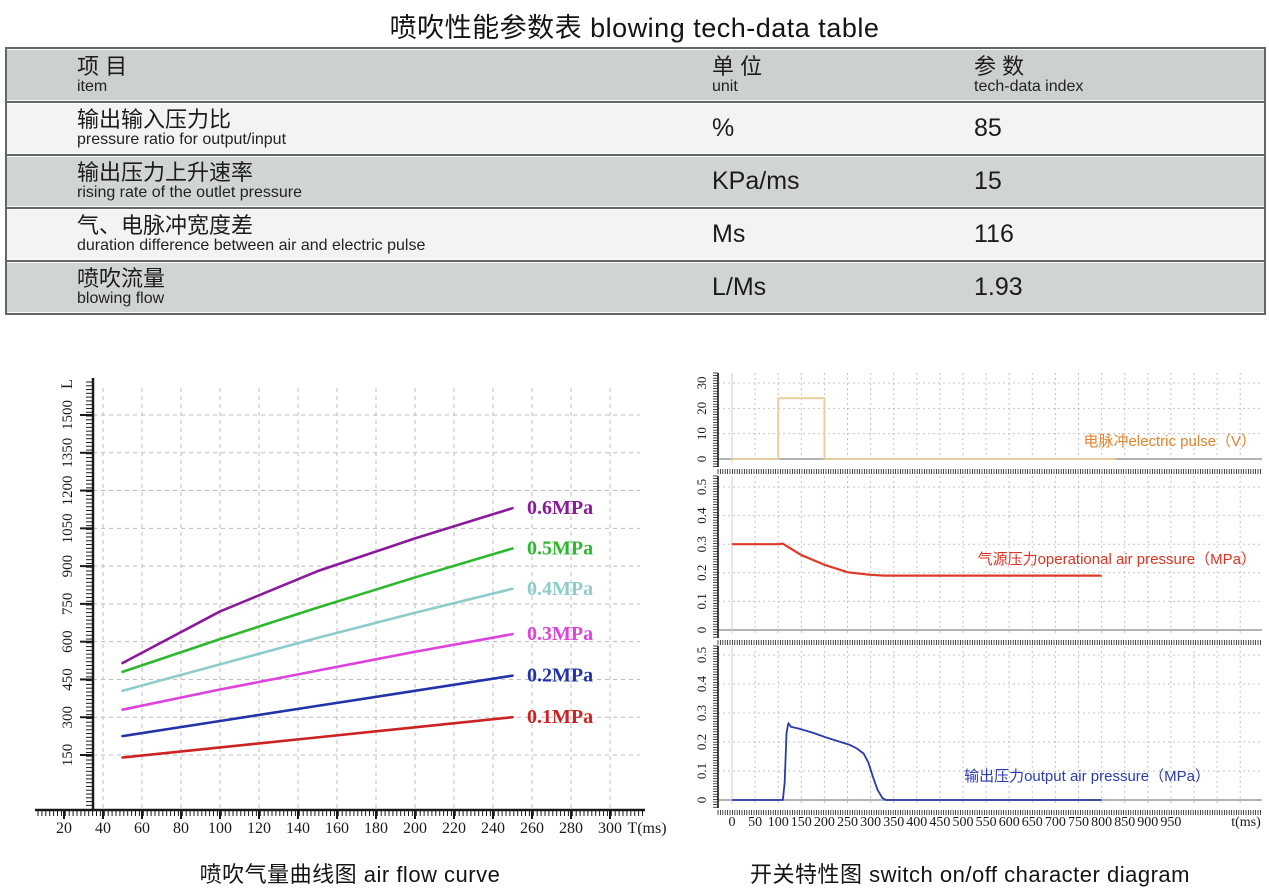 The width and height of the screenshot is (1269, 891). Describe the element at coordinates (646, 828) in the screenshot. I see `x-axis-unit: T(ms)` at that location.